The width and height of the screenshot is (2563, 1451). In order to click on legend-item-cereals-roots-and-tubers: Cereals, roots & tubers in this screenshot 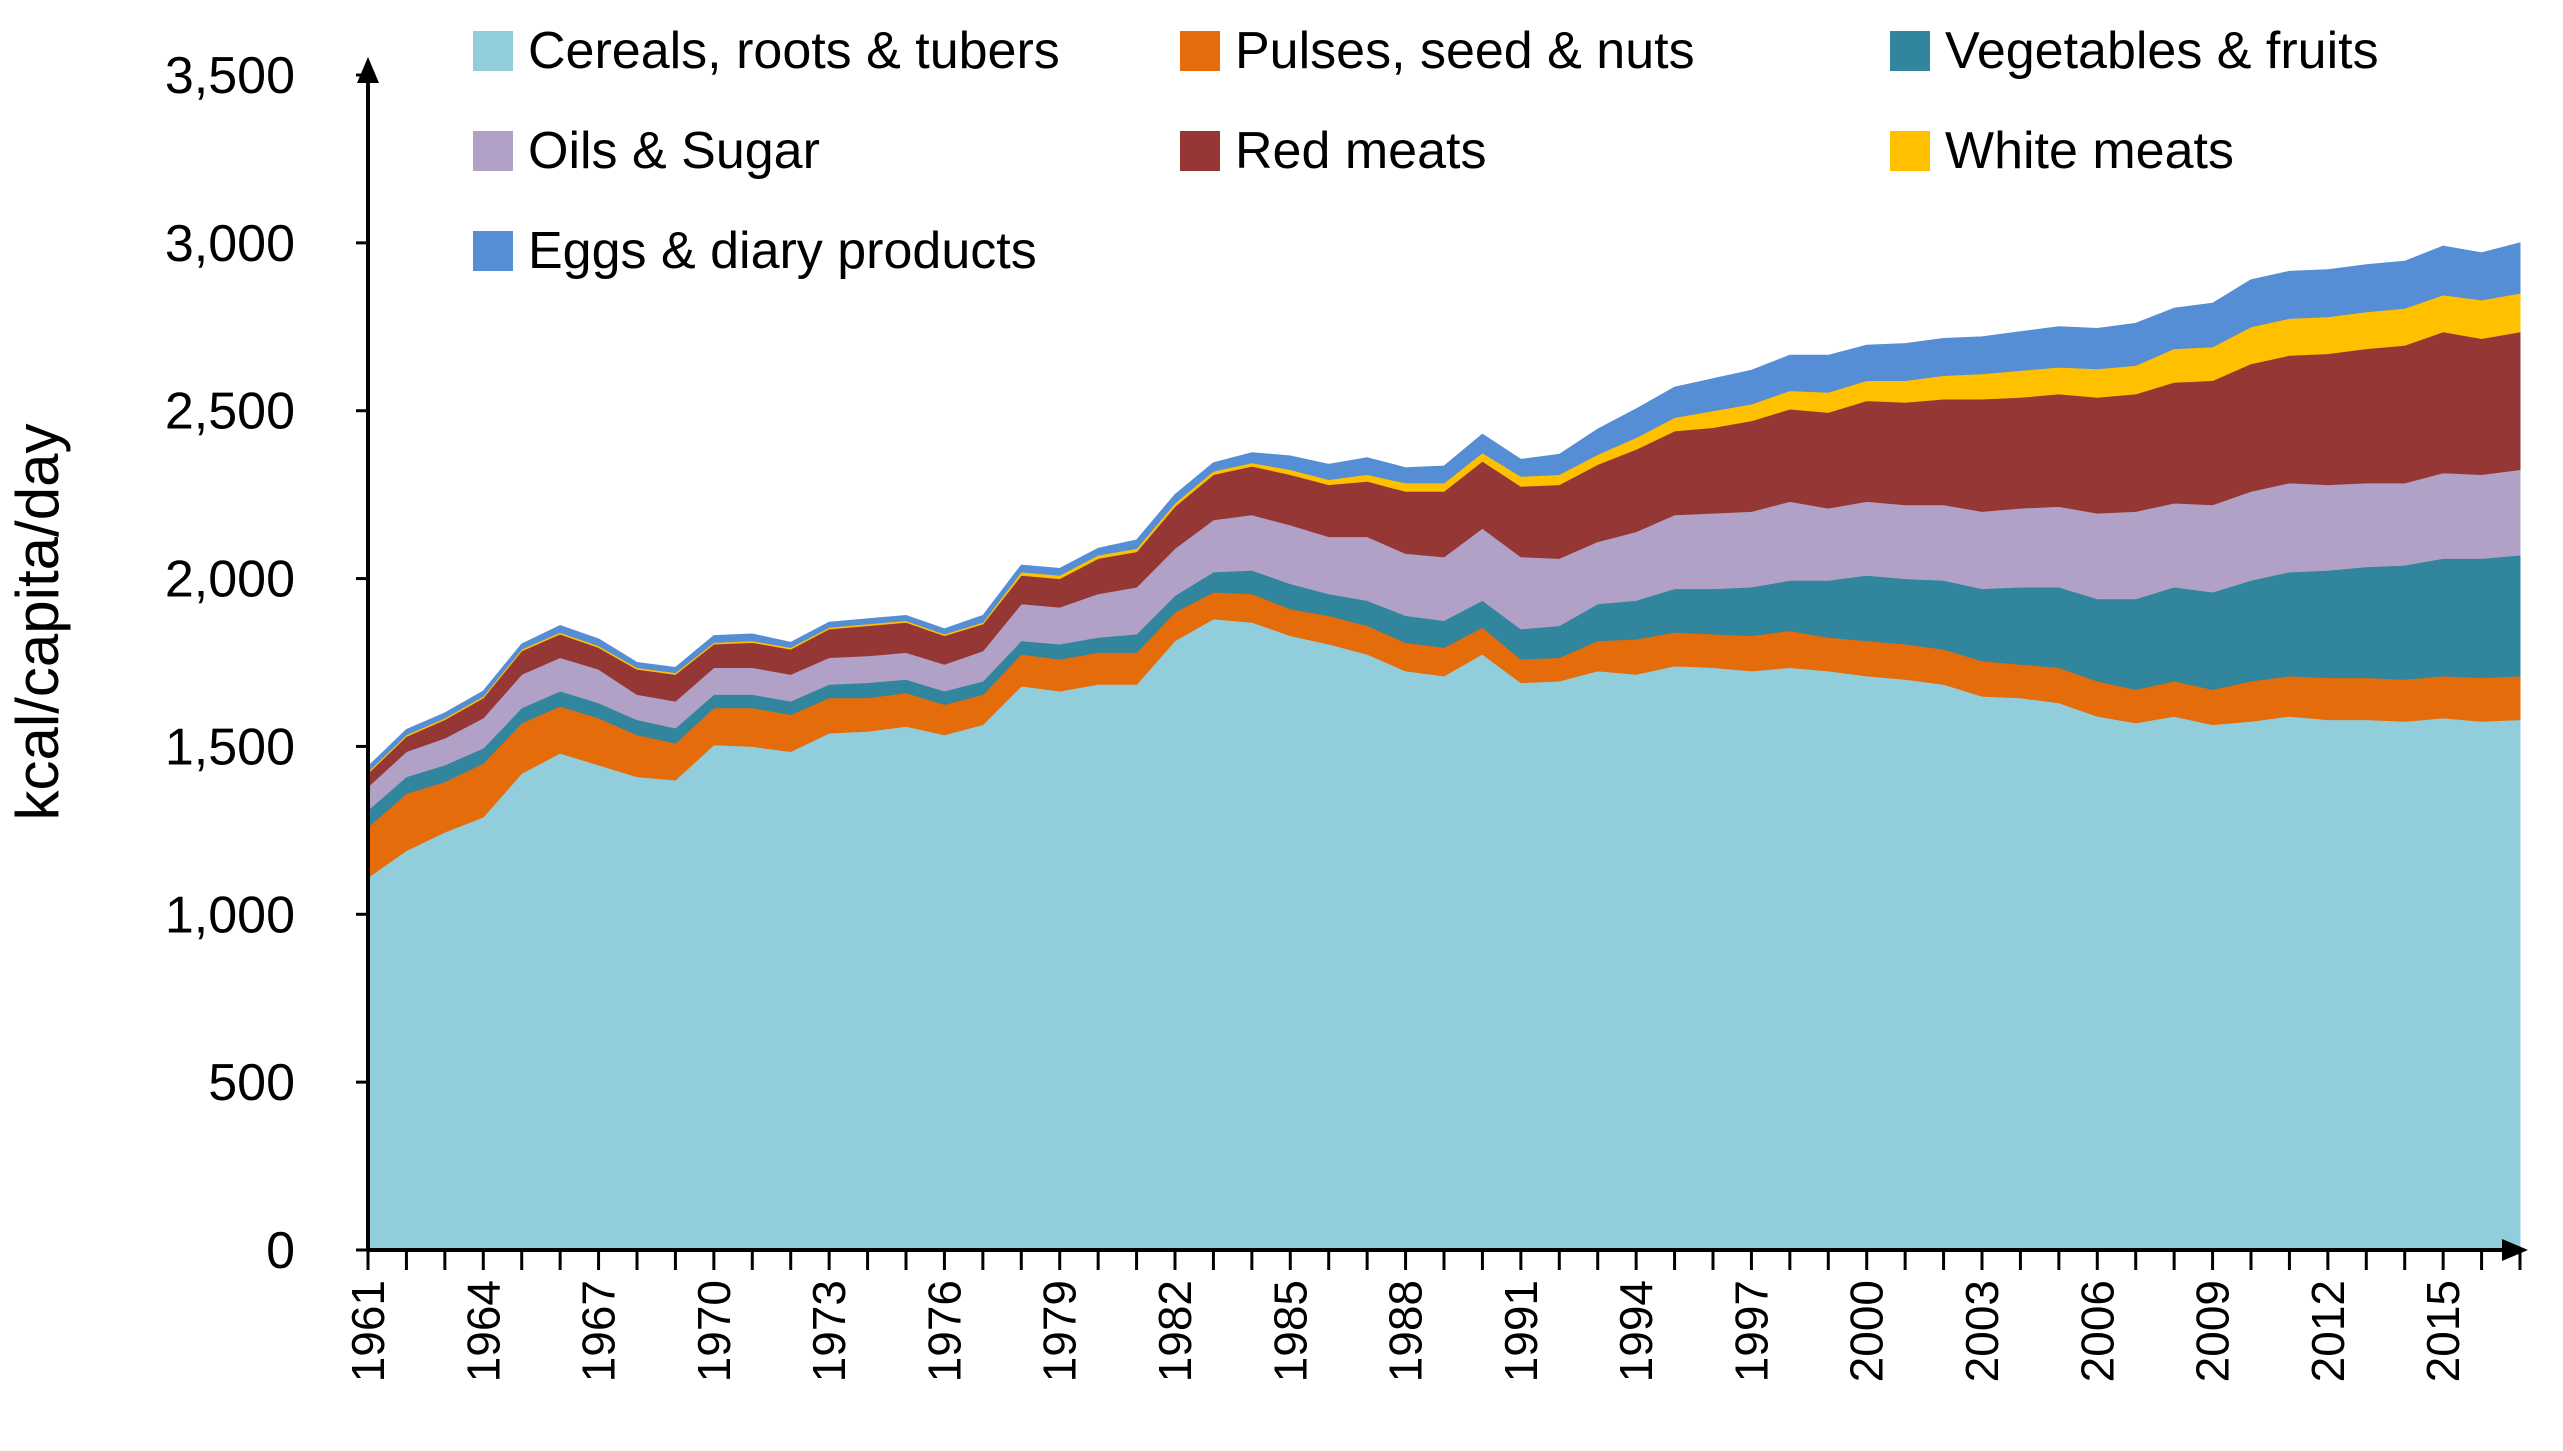, I will do `click(766, 51)`.